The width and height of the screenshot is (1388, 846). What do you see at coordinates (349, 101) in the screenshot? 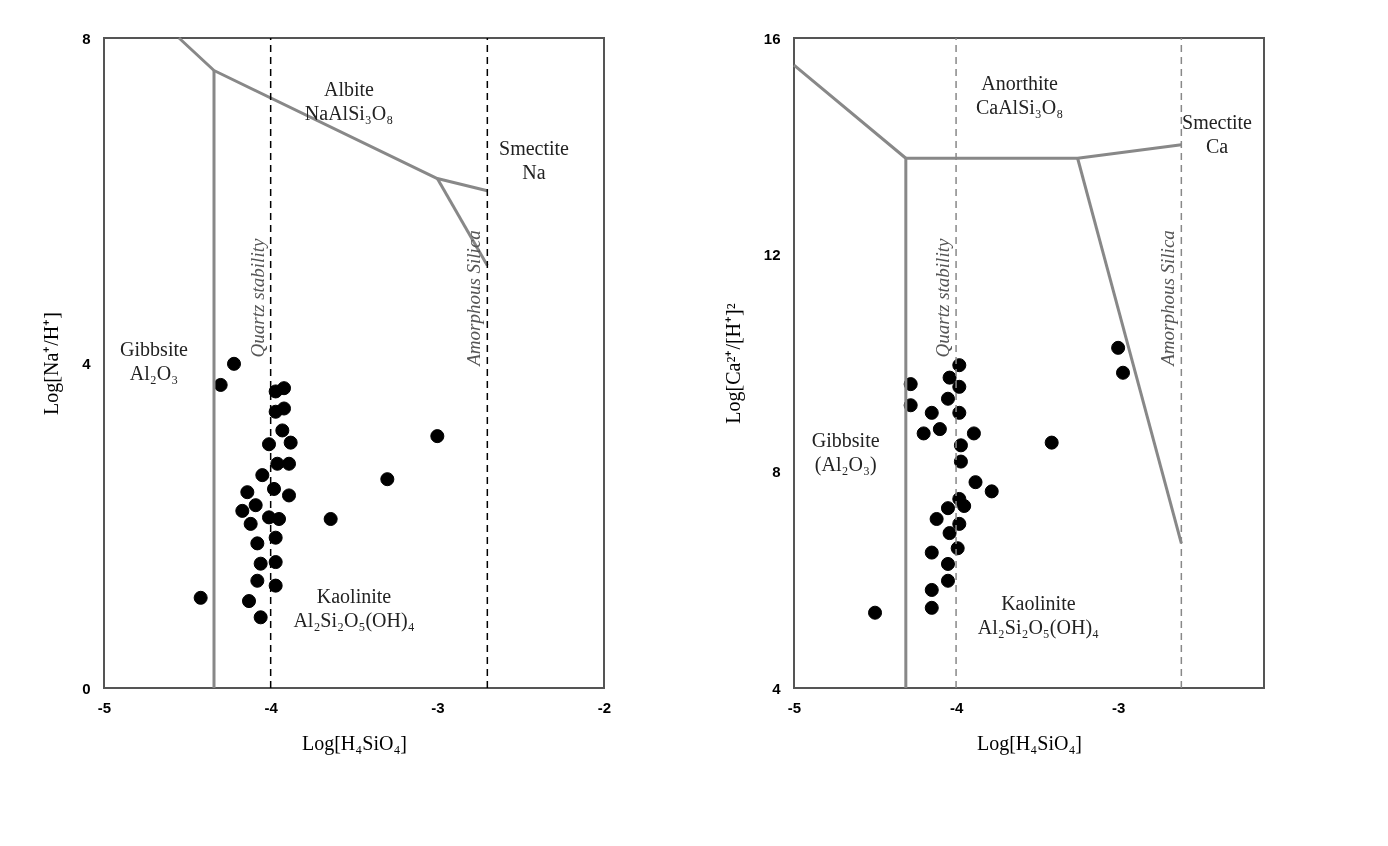
I see `annotation: Albite NaAlSi₃O₈` at bounding box center [349, 101].